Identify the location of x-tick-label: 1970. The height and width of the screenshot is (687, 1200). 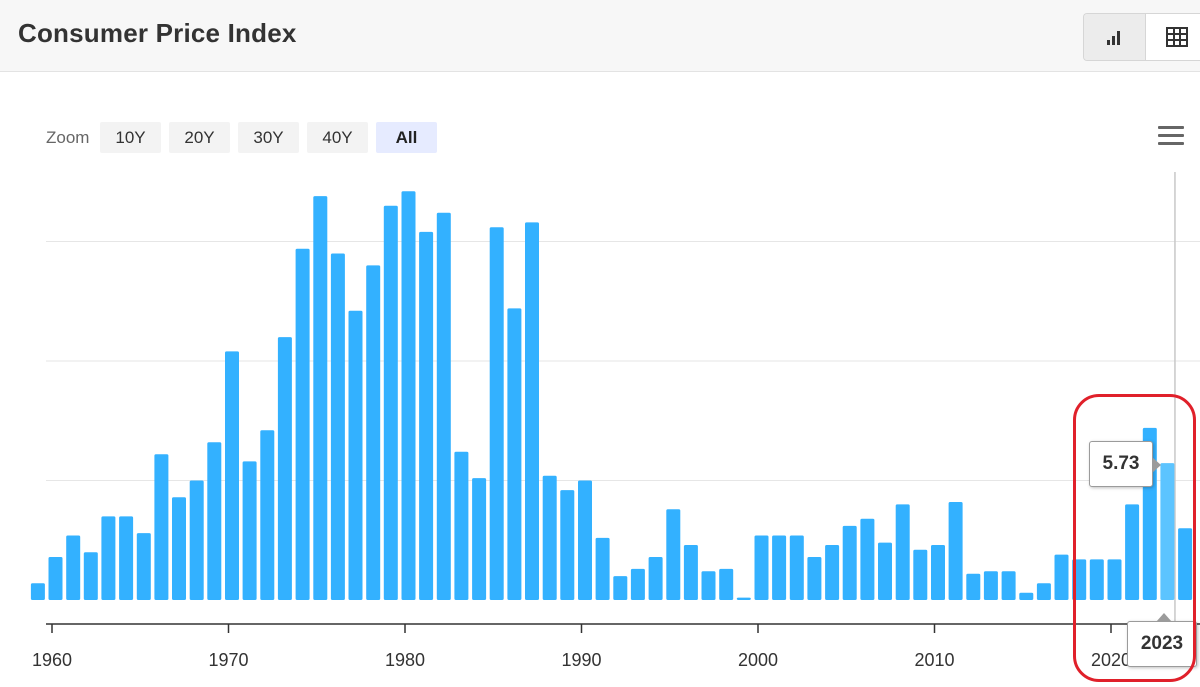
(228, 660).